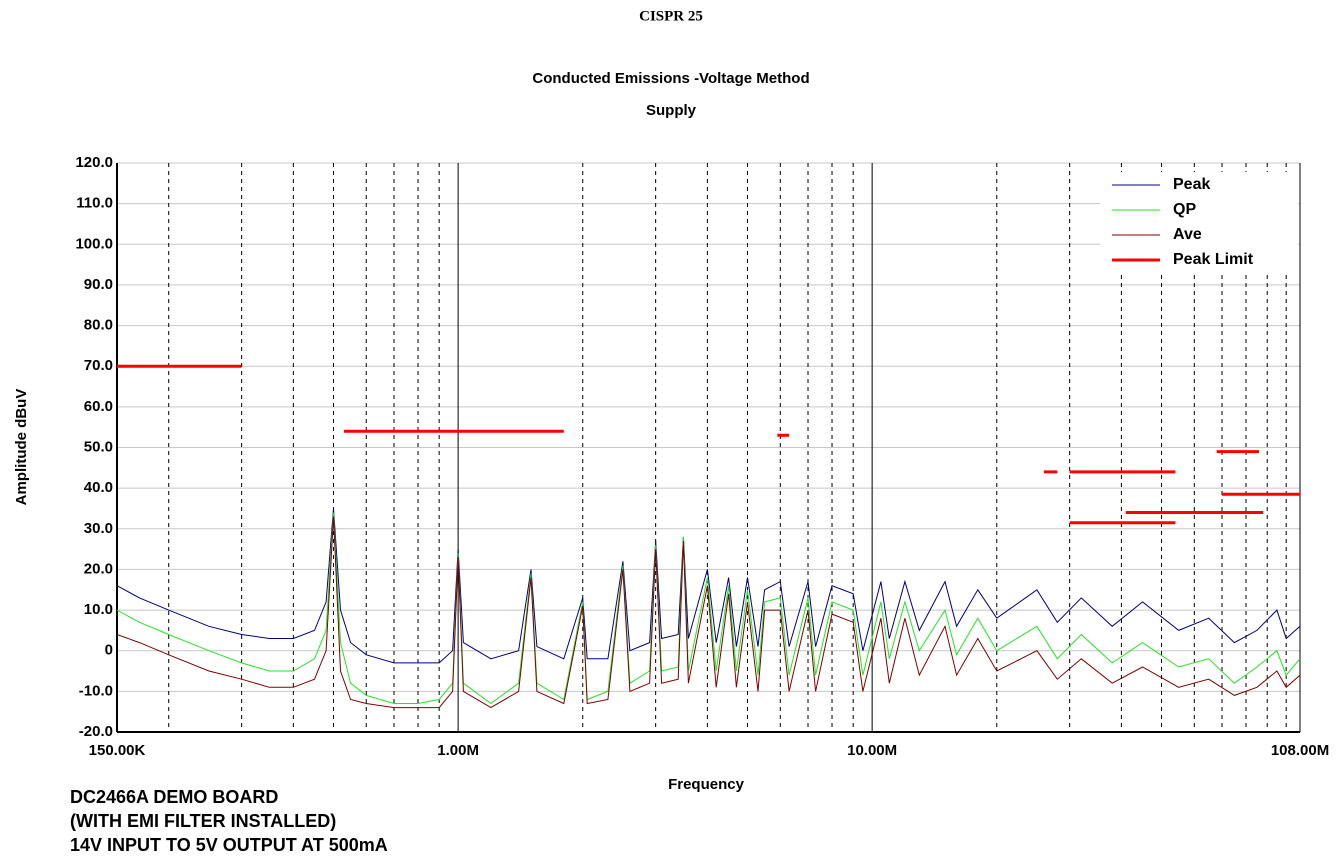 The height and width of the screenshot is (865, 1343). What do you see at coordinates (98, 528) in the screenshot?
I see `y-tick-label: 30.0` at bounding box center [98, 528].